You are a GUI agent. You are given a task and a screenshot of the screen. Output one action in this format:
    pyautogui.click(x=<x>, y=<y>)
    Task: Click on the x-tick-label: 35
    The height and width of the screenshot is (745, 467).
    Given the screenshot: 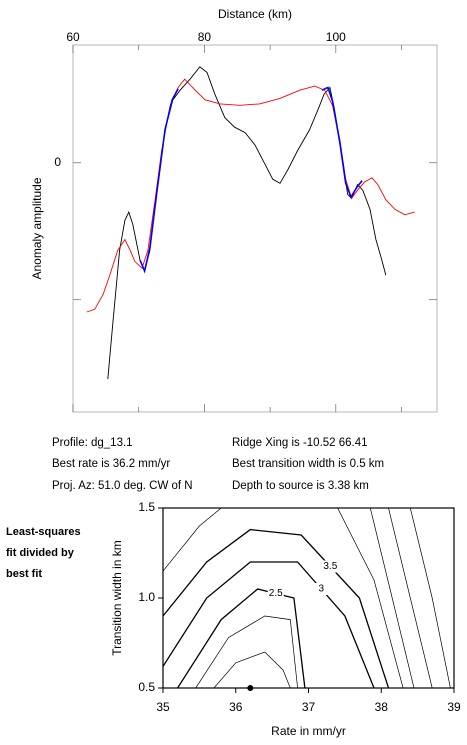 What is the action you would take?
    pyautogui.click(x=163, y=707)
    